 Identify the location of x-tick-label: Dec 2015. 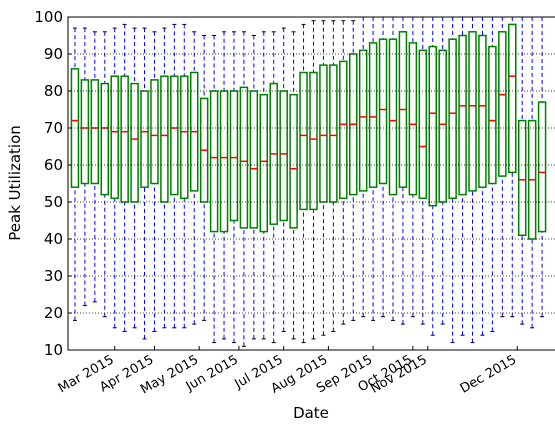
(489, 374).